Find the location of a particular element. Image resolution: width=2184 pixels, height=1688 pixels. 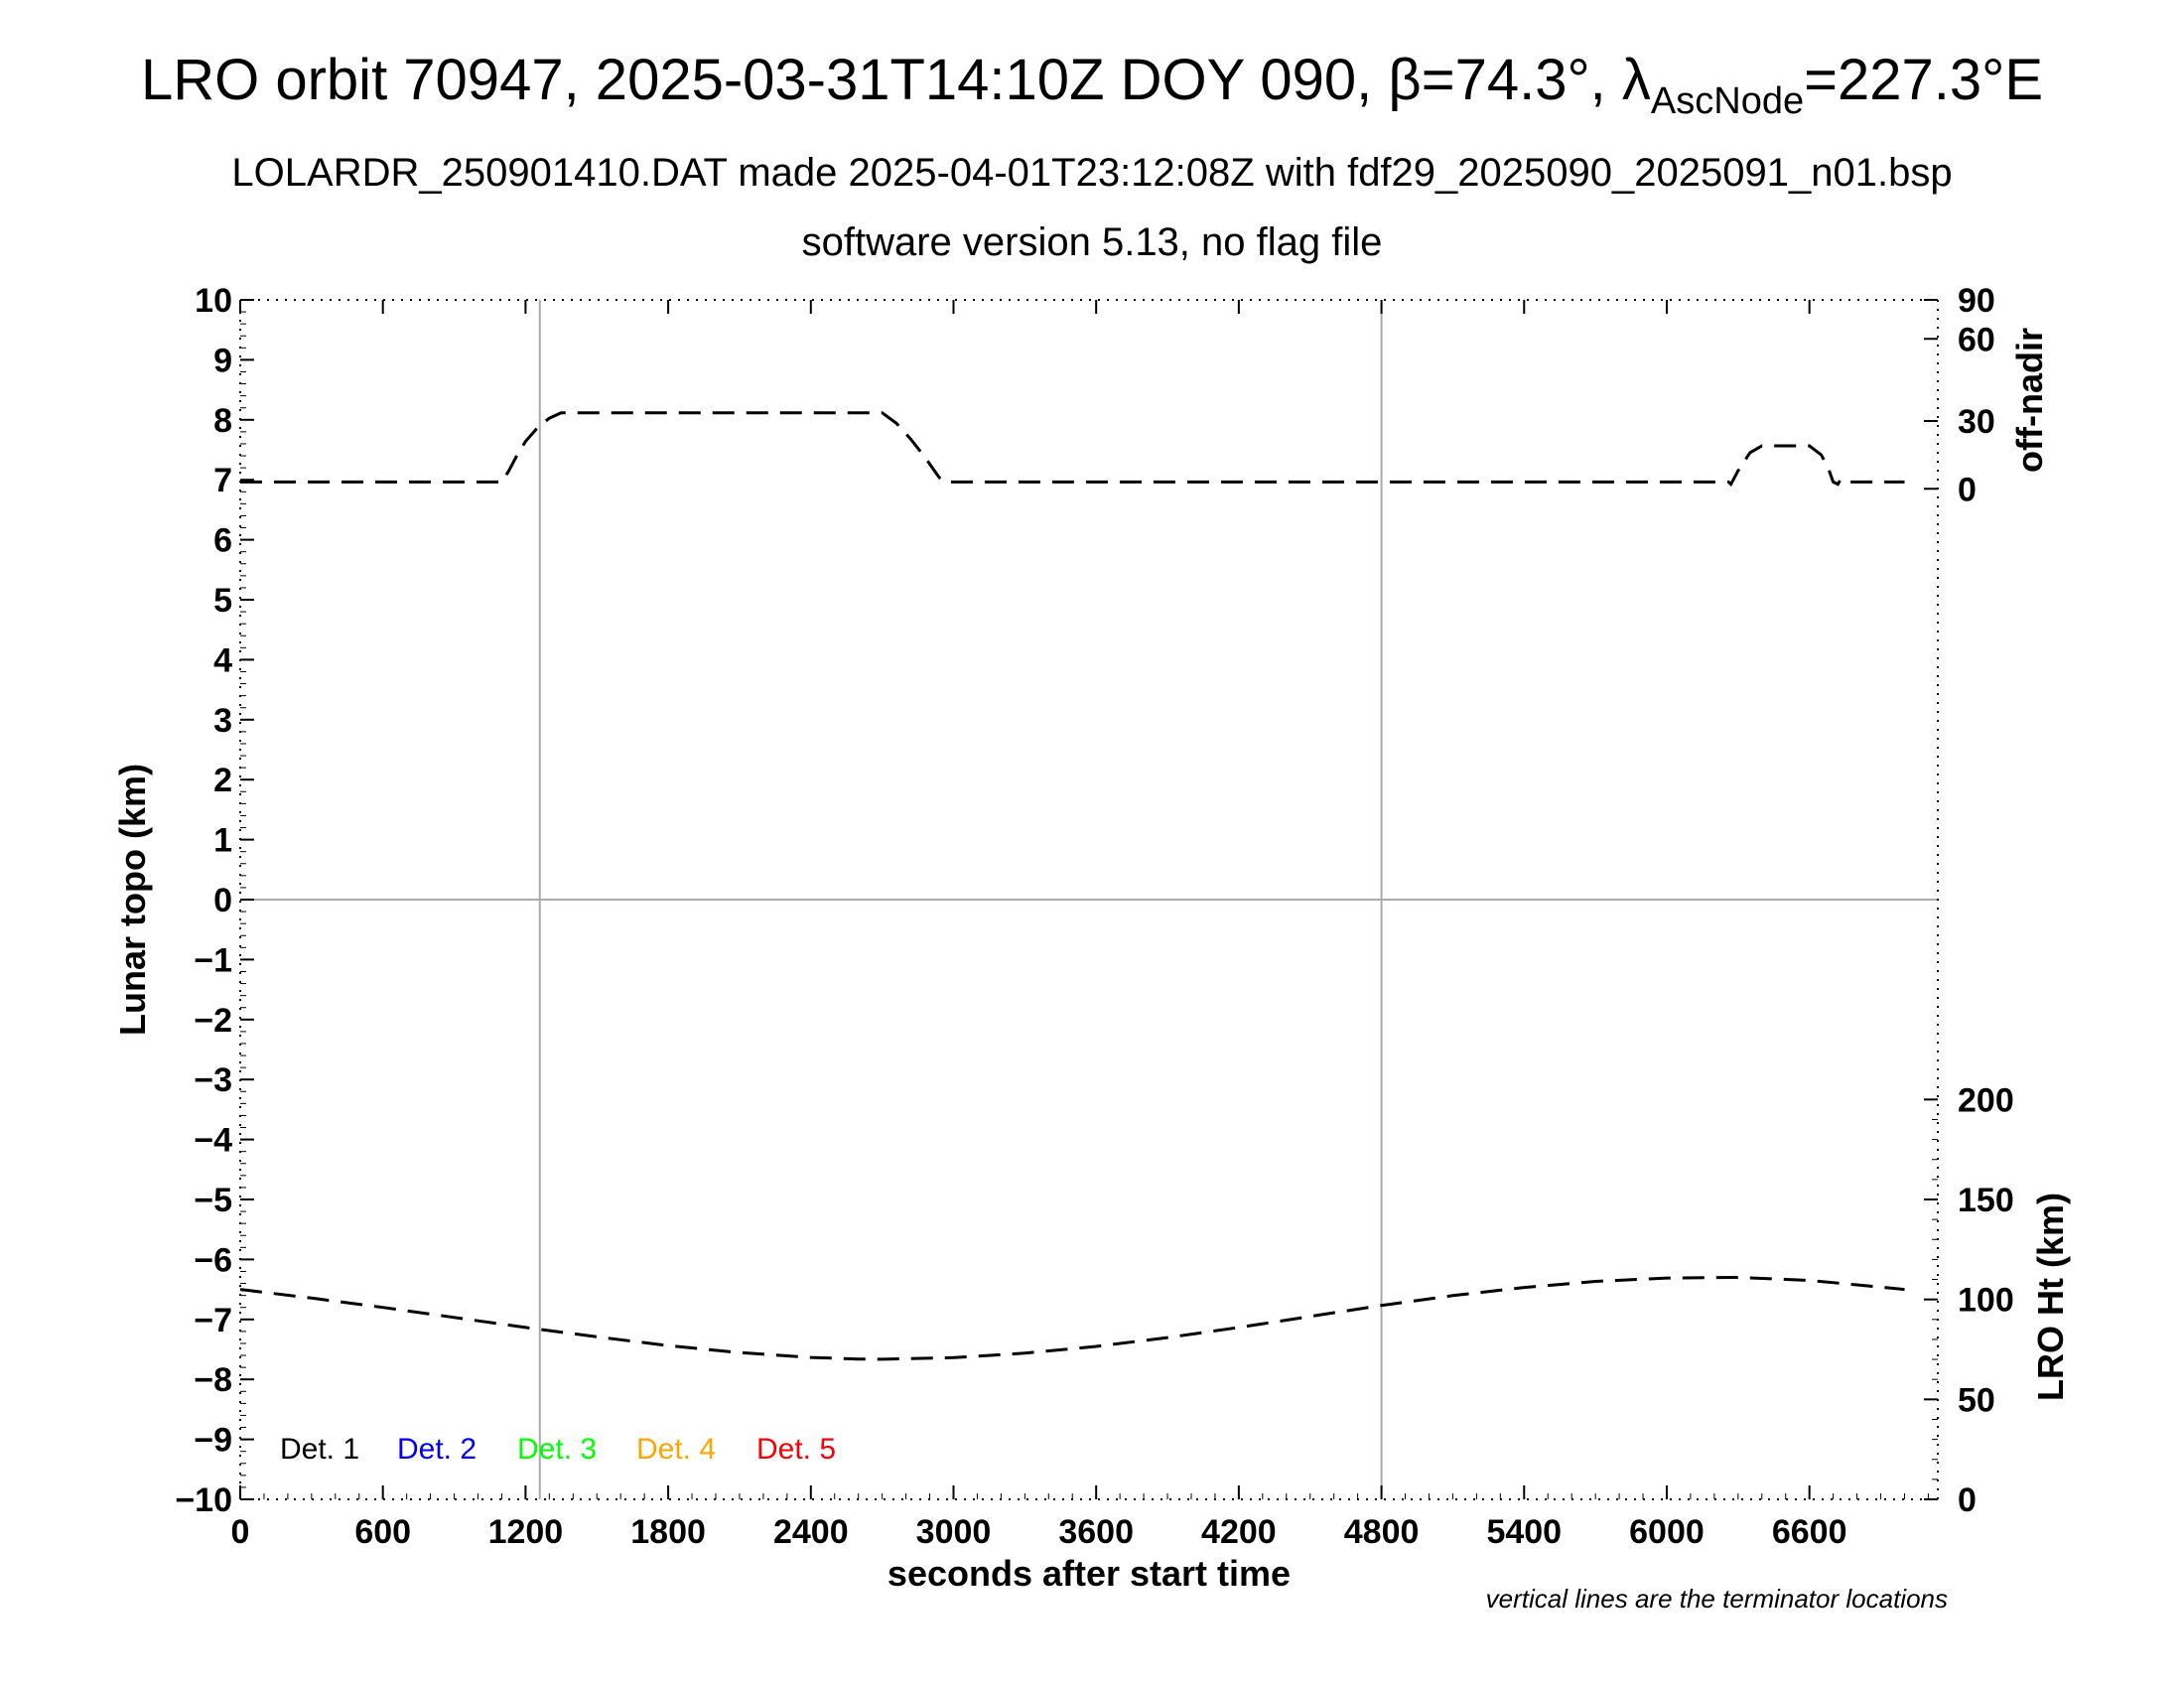

x-tick-label: 3600 is located at coordinates (1096, 1532).